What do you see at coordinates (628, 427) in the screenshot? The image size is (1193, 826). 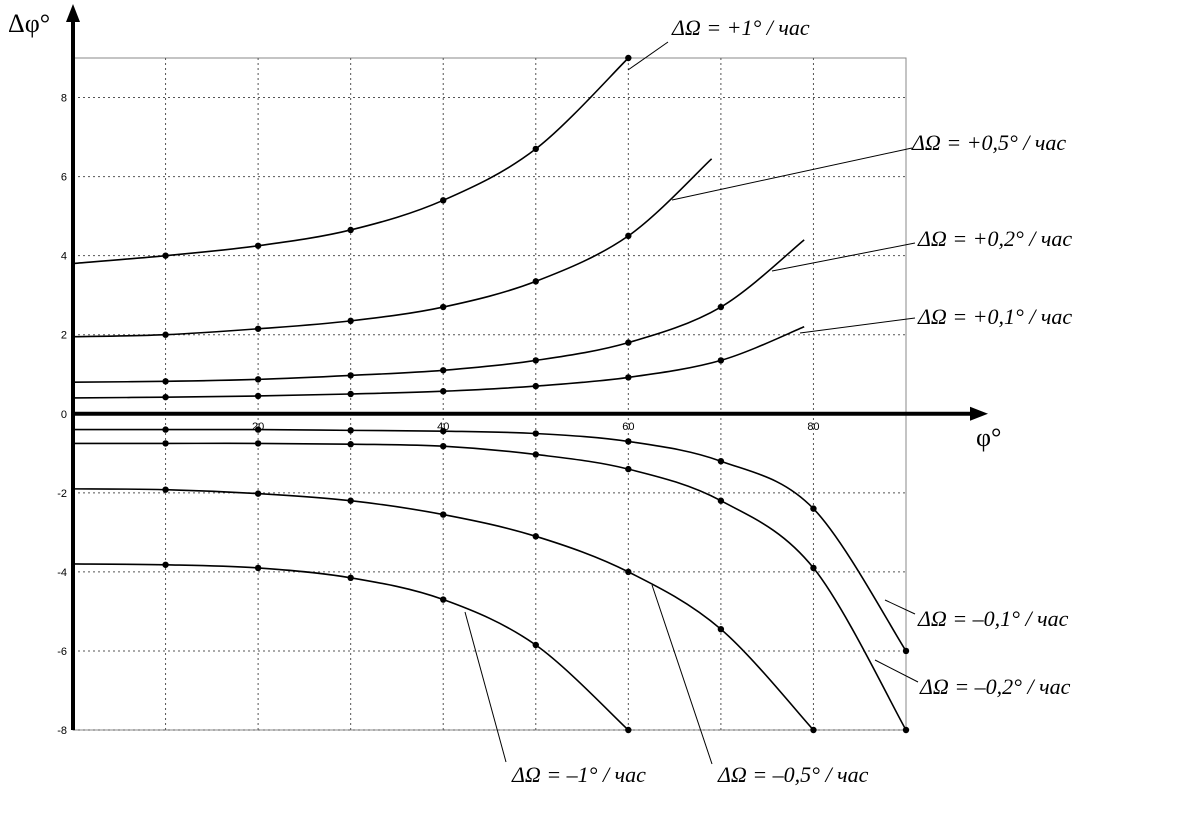 I see `x-tick-label: 60` at bounding box center [628, 427].